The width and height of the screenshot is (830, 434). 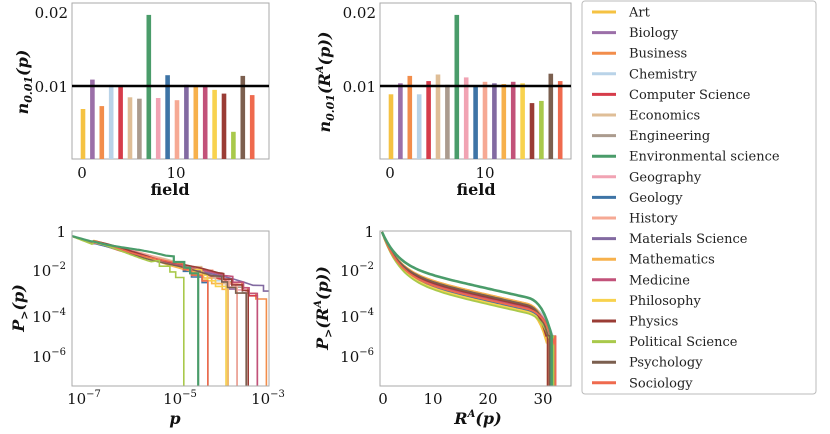 What do you see at coordinates (639, 13) in the screenshot?
I see `legend-label: Art` at bounding box center [639, 13].